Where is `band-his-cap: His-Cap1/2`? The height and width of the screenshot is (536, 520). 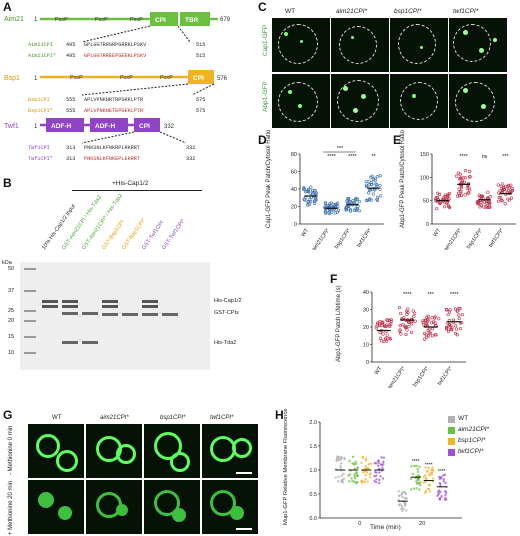
band-his-cap: His-Cap1/2 is located at coordinates (228, 301).